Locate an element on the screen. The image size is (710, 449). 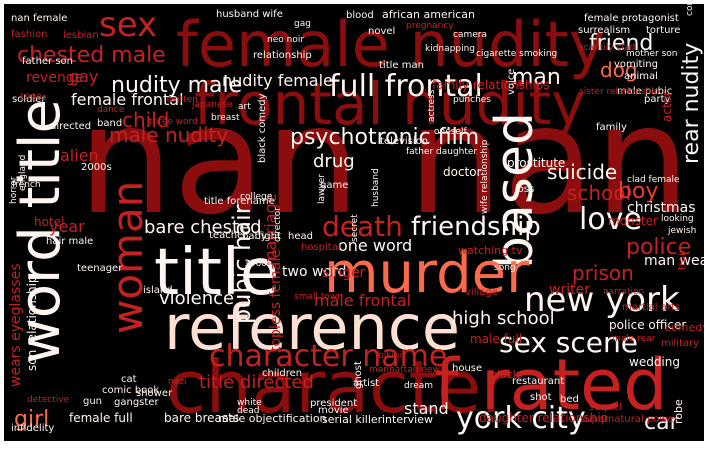
word-england: england is located at coordinates (23, 173).